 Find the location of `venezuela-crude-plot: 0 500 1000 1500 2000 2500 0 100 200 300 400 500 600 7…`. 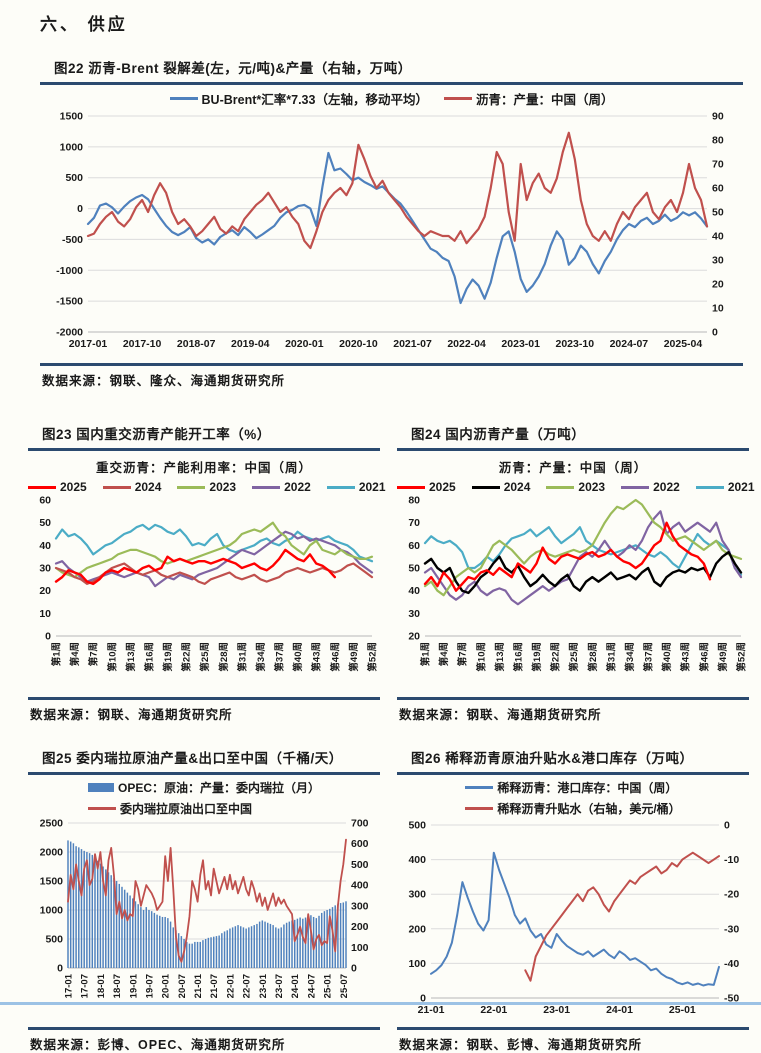

venezuela-crude-plot: 0 500 1000 1500 2000 2500 0 100 200 300 400 500 600 7… is located at coordinates (204, 908).